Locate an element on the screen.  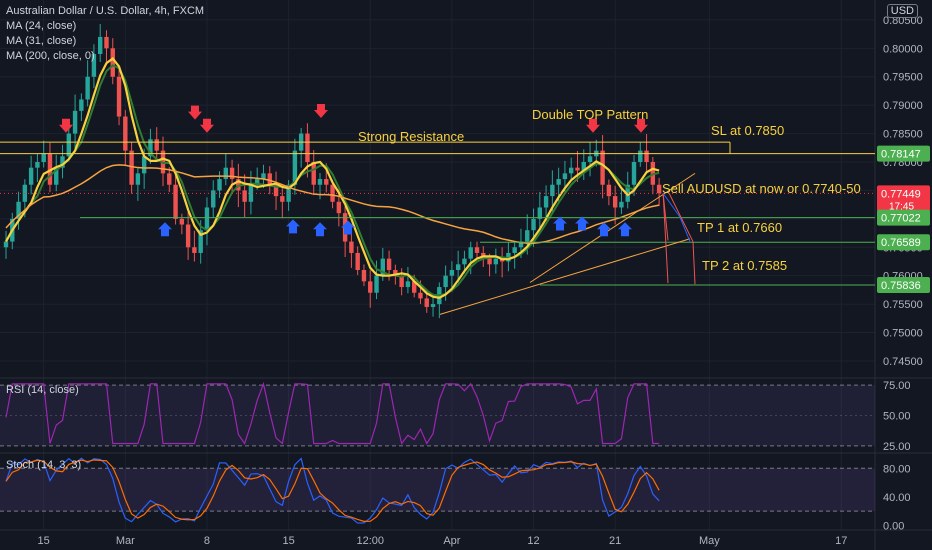
projection-line-tp2 is located at coordinates (665, 238).